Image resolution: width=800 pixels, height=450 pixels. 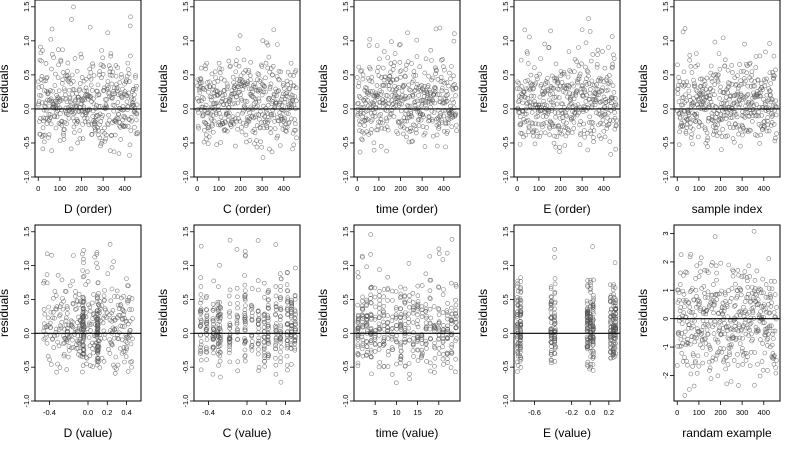 I want to click on x-axis-title: E (value), so click(x=567, y=433).